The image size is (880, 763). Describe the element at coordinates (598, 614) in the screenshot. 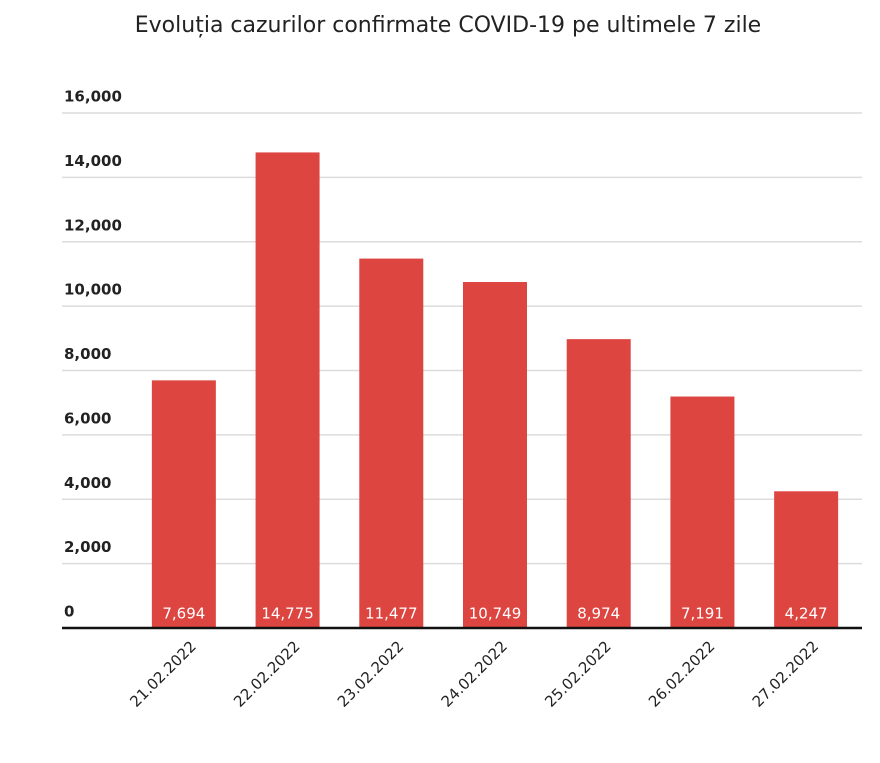

I see `value-label: 8,974` at that location.